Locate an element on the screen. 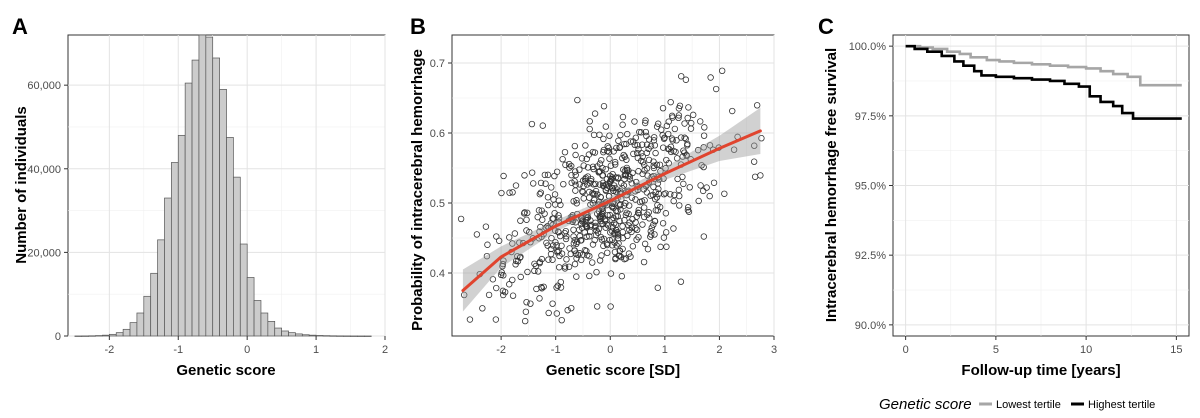  fit-confidence-band is located at coordinates (611, 209).